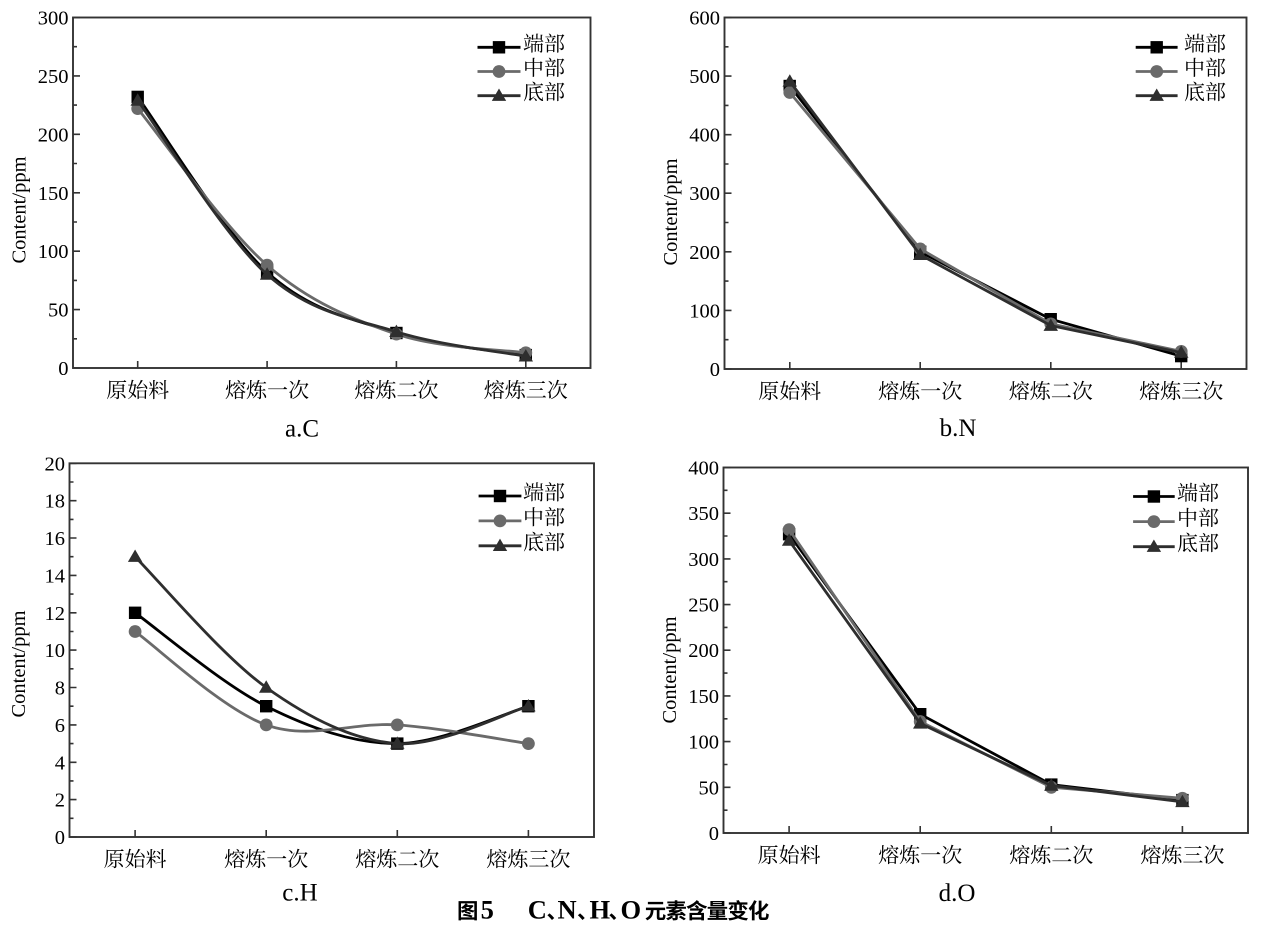 This screenshot has height=936, width=1261. What do you see at coordinates (703, 514) in the screenshot?
I see `svg-text: 350` at bounding box center [703, 514].